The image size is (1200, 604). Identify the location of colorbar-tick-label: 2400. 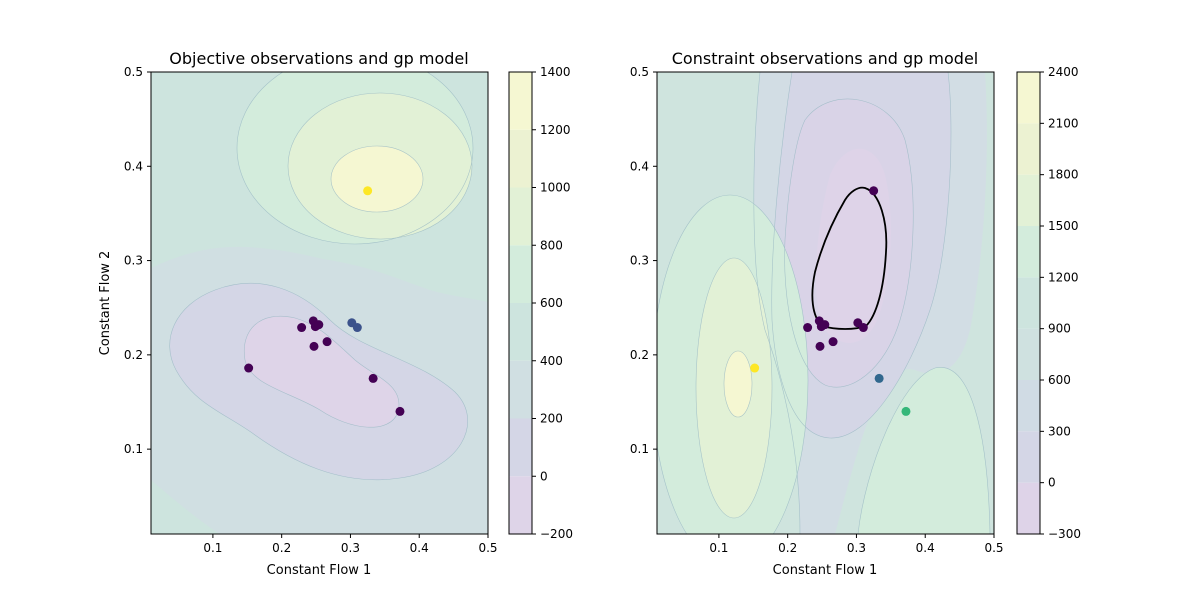
(1063, 72).